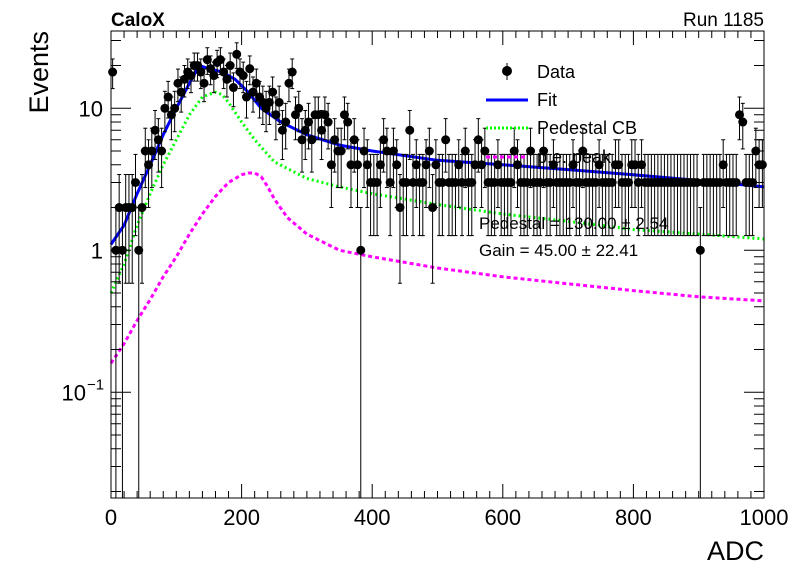  I want to click on legend-label-data: Data, so click(556, 72).